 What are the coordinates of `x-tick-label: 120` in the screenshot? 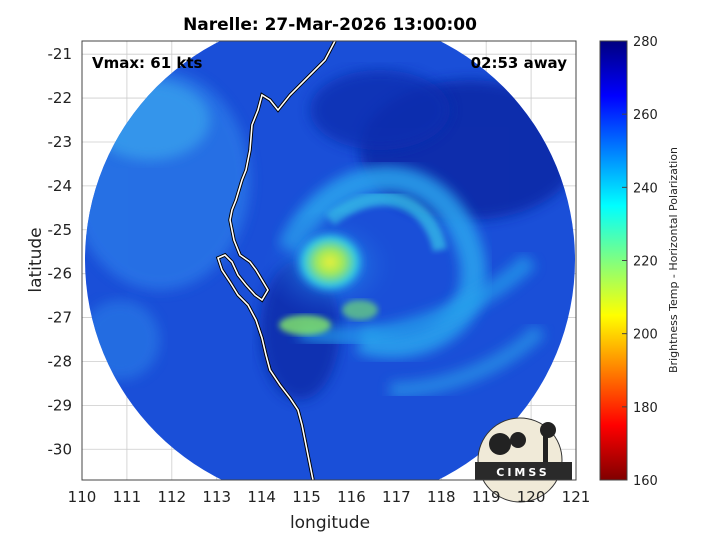 It's located at (531, 497).